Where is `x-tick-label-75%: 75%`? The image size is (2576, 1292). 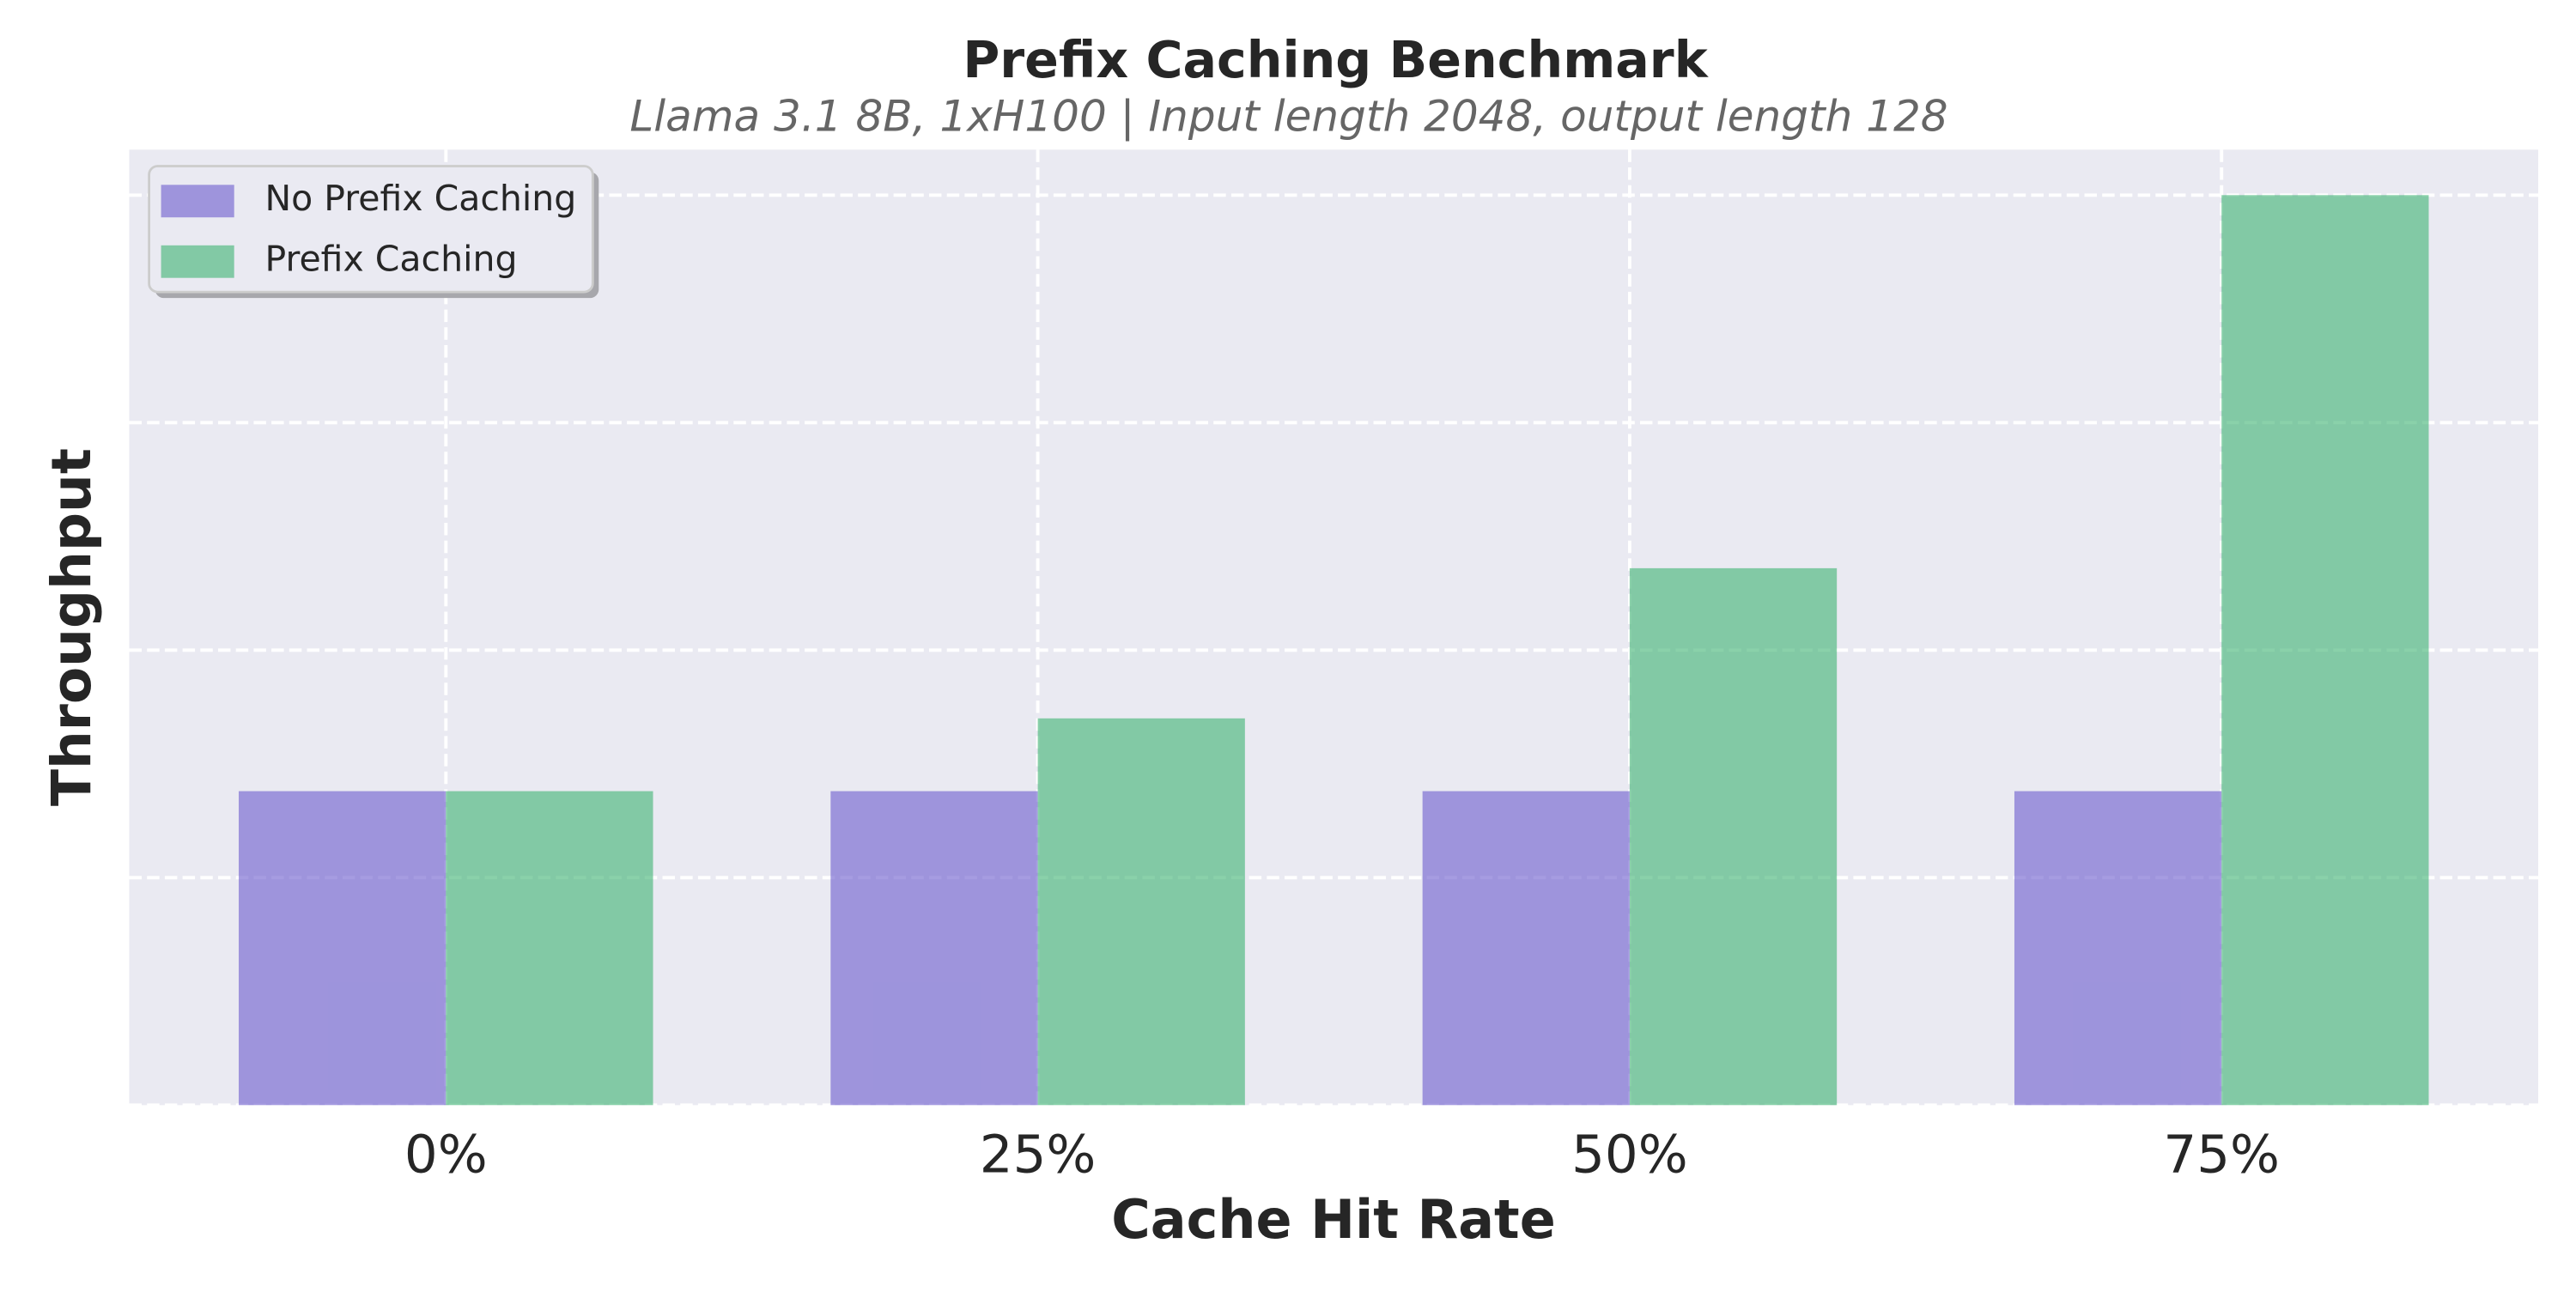 x-tick-label-75%: 75% is located at coordinates (2222, 1155).